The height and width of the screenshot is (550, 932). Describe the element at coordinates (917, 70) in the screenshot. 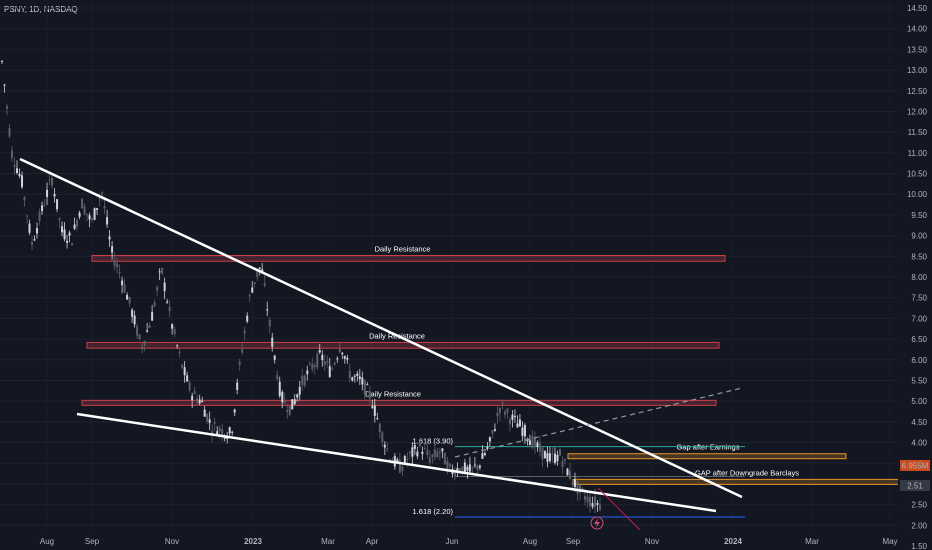

I see `y-tick-label: 13.00` at that location.